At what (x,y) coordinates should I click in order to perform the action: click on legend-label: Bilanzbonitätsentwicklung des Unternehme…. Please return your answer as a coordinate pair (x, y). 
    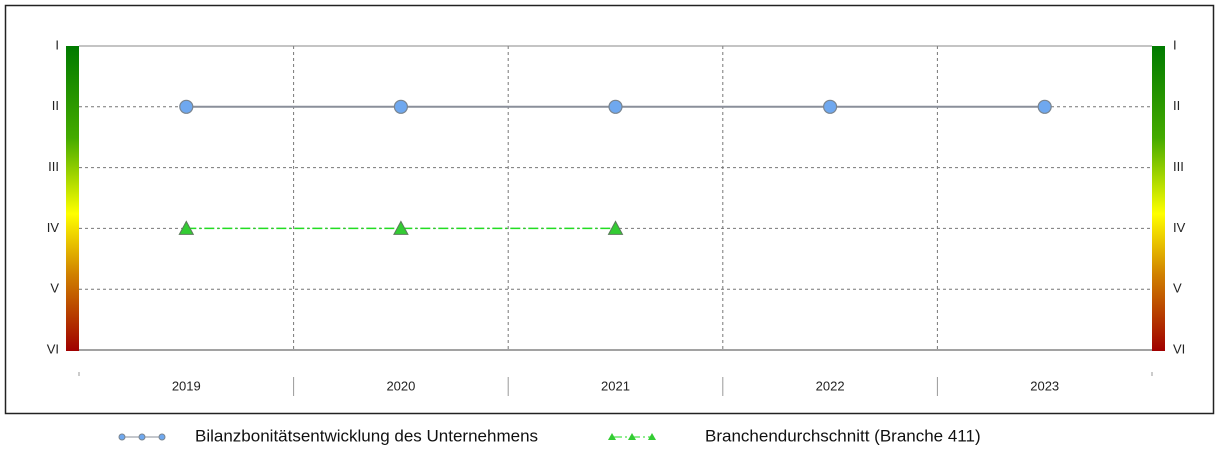
    Looking at the image, I should click on (366, 435).